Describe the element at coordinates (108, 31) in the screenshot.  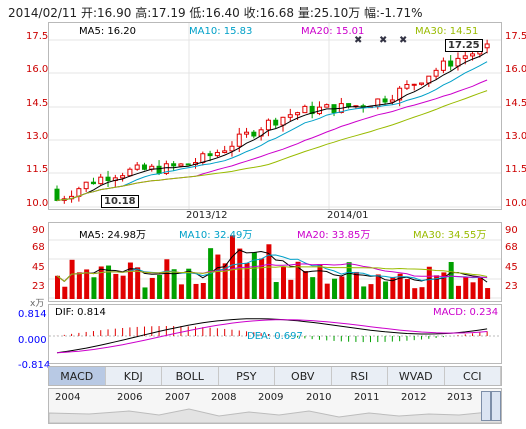
I see `price-ma5: MA5: 16.20` at that location.